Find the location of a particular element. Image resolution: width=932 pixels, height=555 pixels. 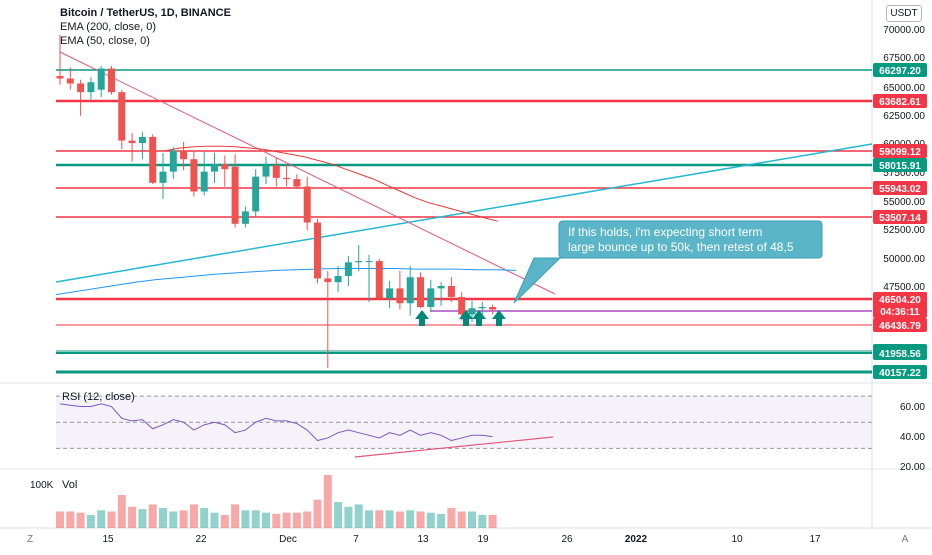

price-tick-label: 52500.00 is located at coordinates (904, 230).